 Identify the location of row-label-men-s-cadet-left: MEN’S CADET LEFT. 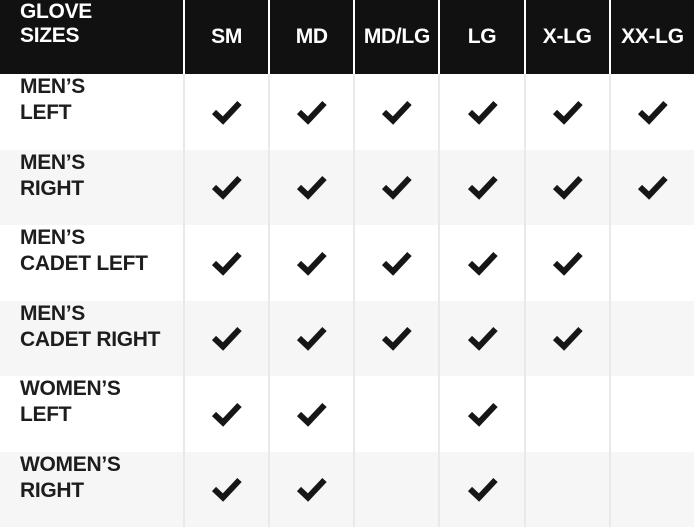
(91, 263).